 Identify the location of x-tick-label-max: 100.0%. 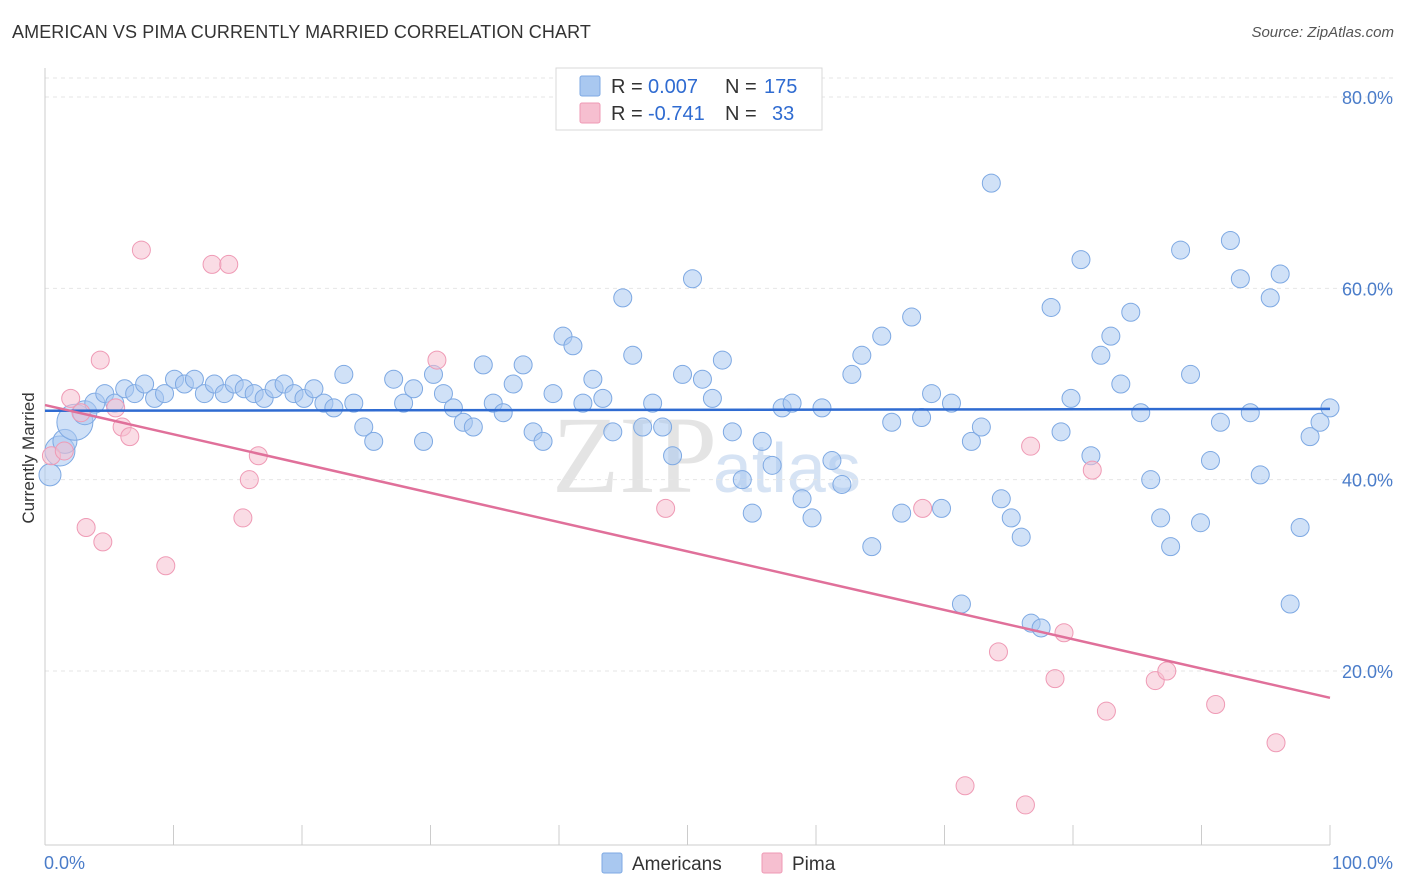
(1362, 863).